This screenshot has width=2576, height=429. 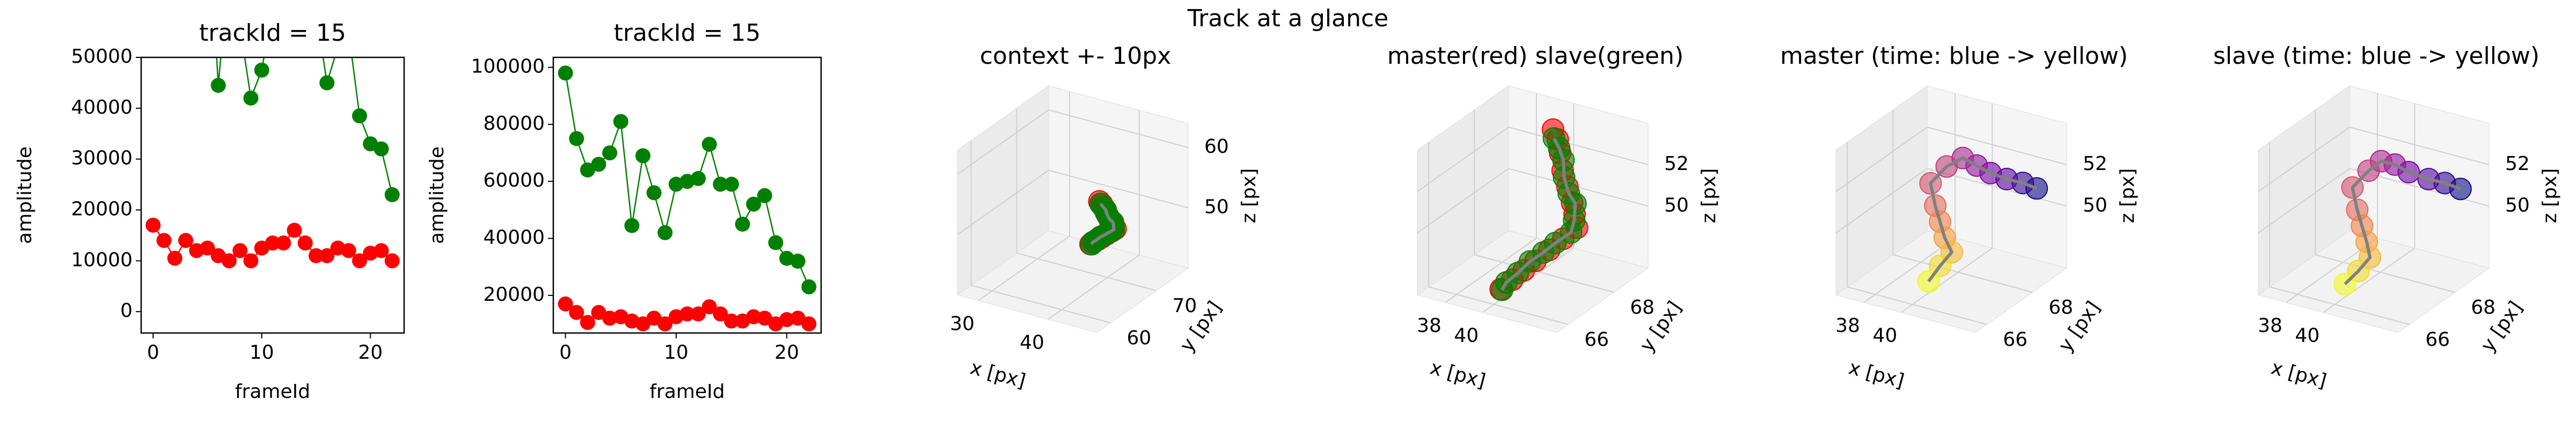 I want to click on pane, so click(x=1118, y=177).